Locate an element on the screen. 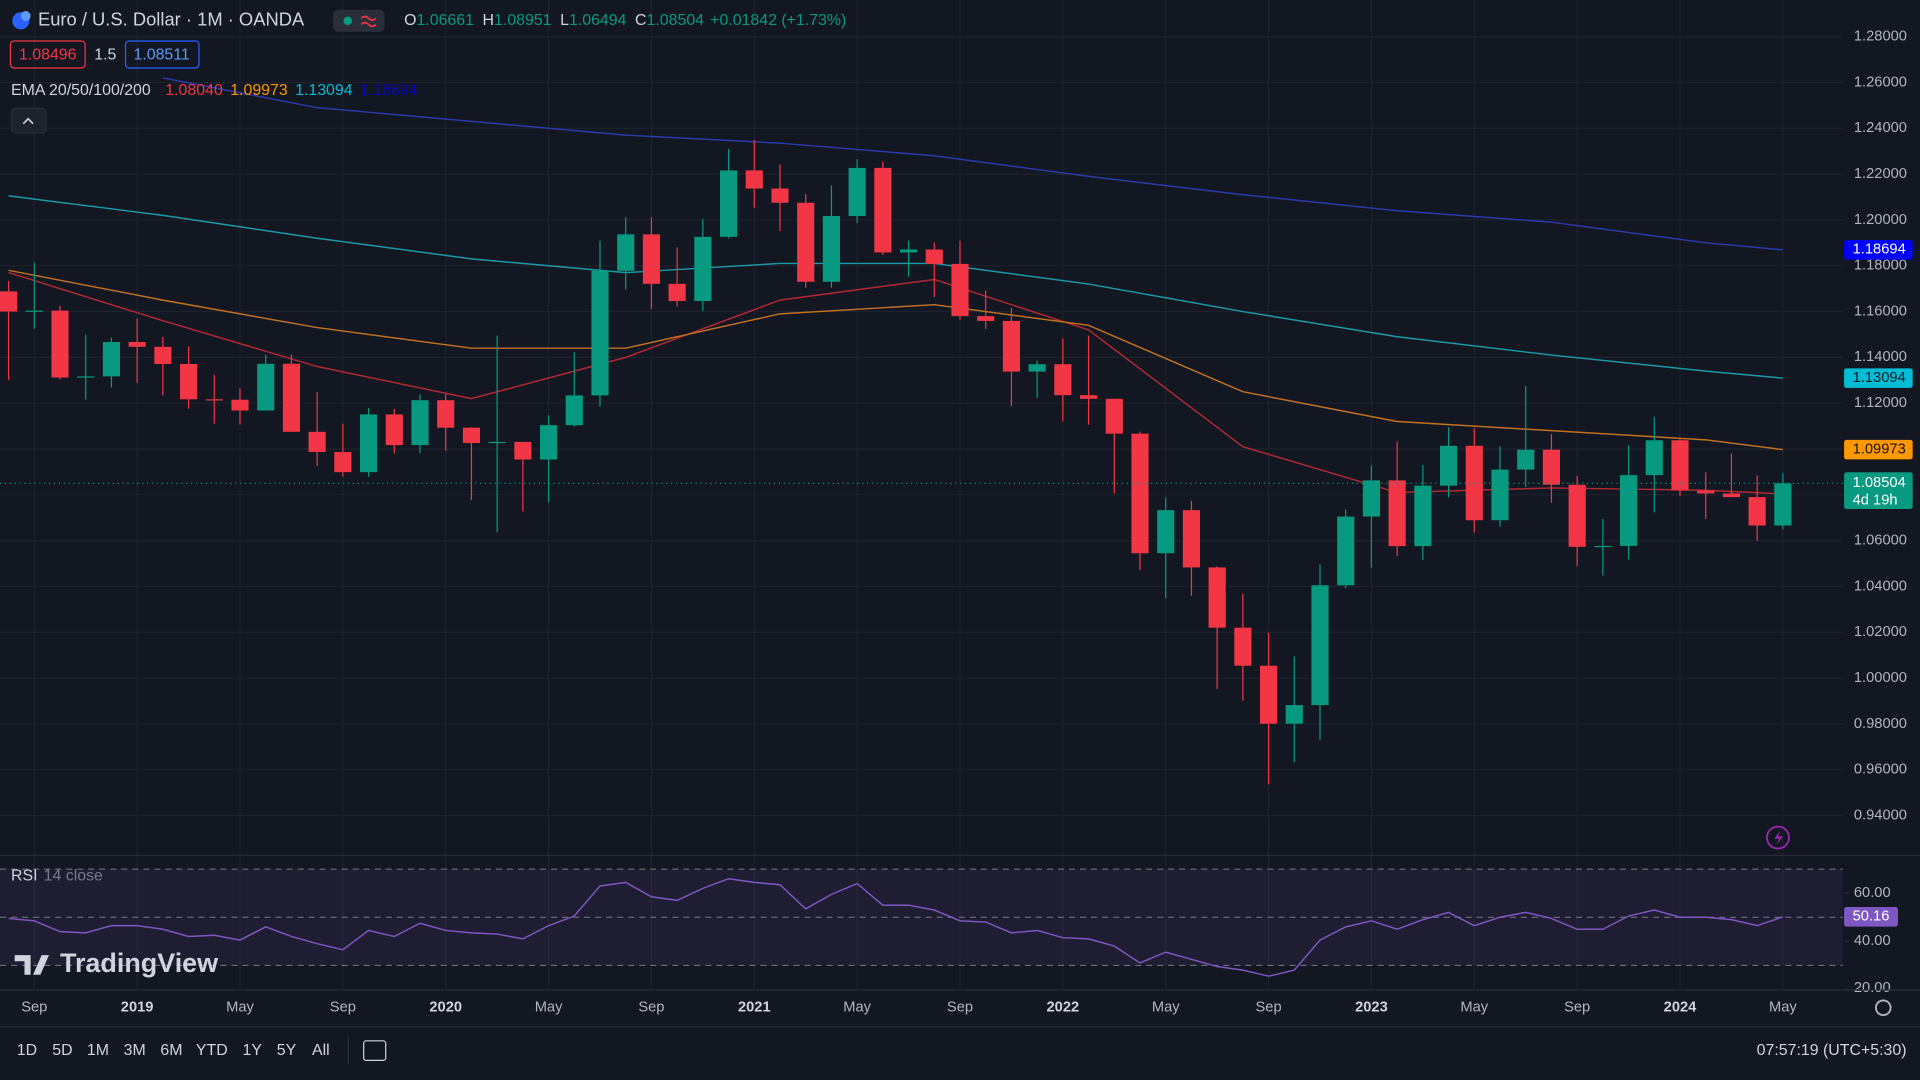 Image resolution: width=1920 pixels, height=1080 pixels. clock: 07:57:19 (UTC+5:30) is located at coordinates (1832, 1050).